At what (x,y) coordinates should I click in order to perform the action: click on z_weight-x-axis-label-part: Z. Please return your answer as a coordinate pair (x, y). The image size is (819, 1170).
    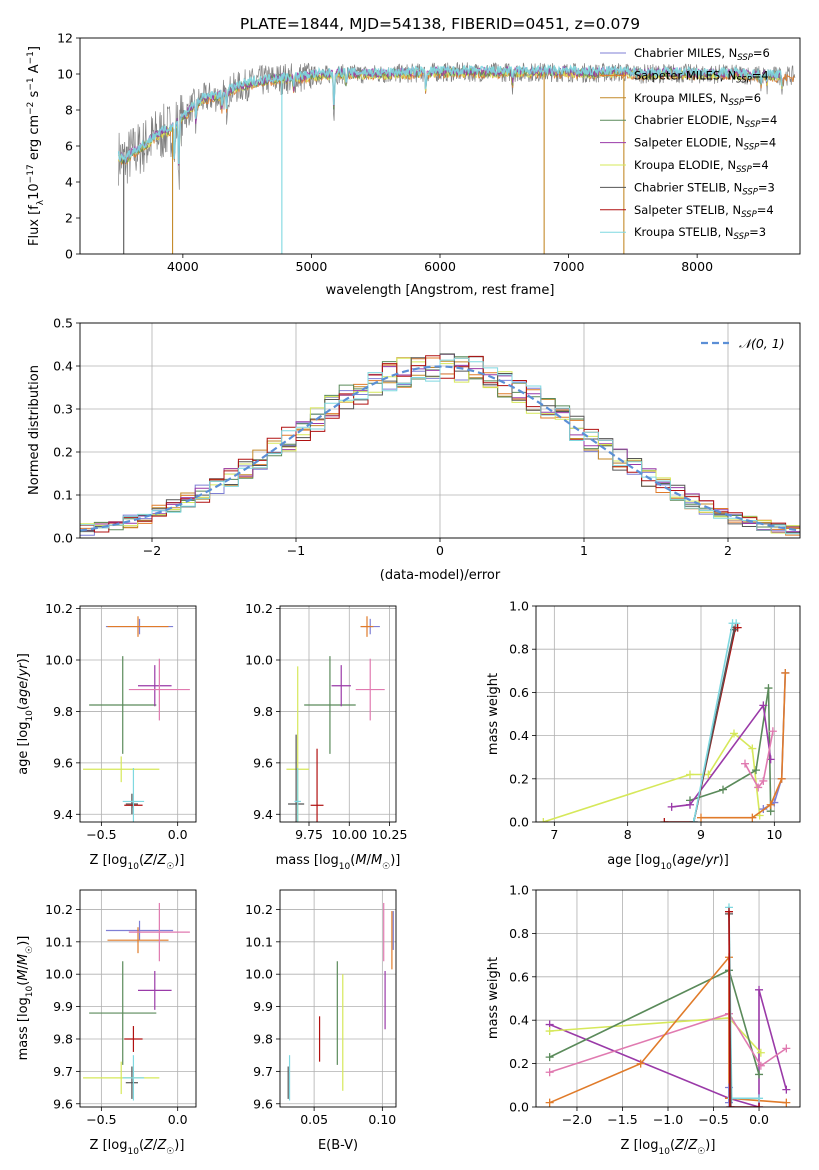
    Looking at the image, I should click on (692, 1145).